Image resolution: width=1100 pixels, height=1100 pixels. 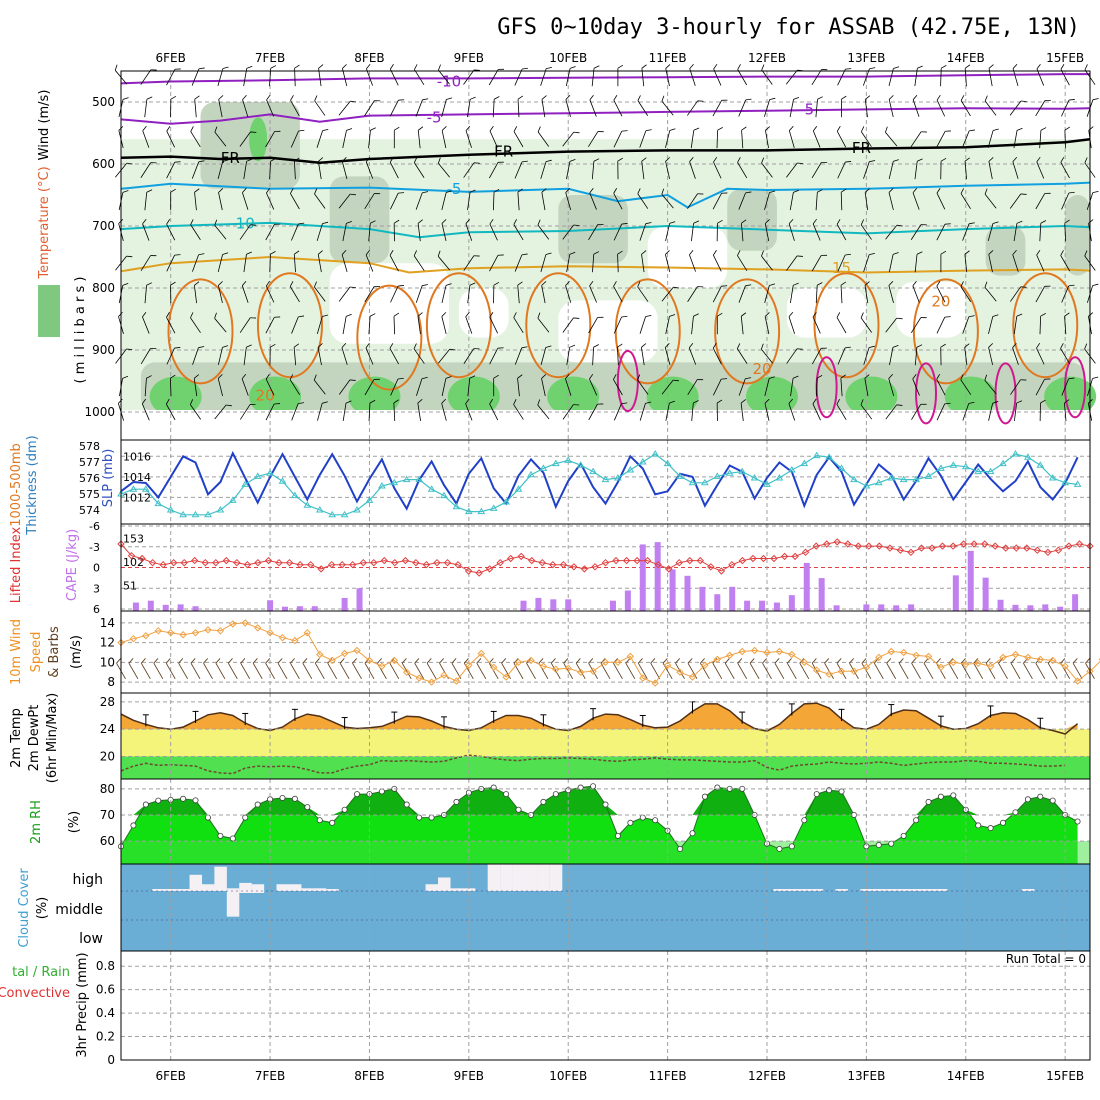 I want to click on wind-ylabel-units: (m/s), so click(x=76, y=652).